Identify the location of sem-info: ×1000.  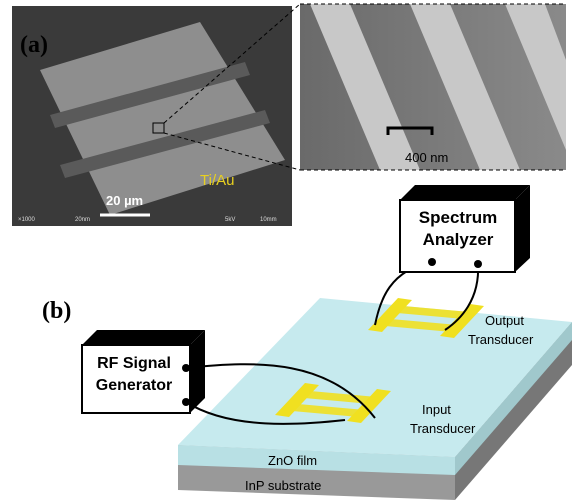
(27, 220).